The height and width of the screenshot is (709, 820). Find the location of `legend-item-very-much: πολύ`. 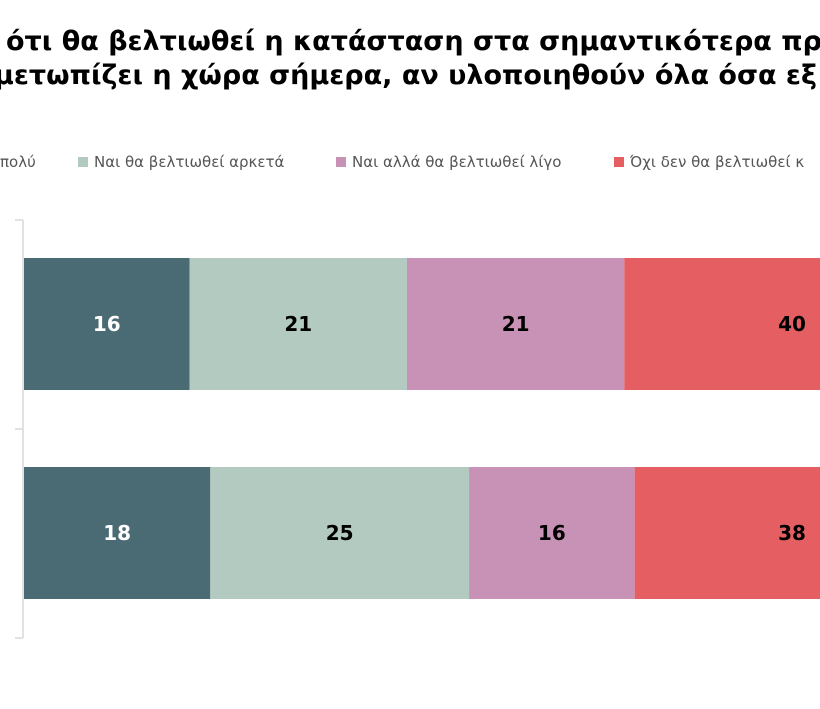

legend-item-very-much: πολύ is located at coordinates (18, 162).